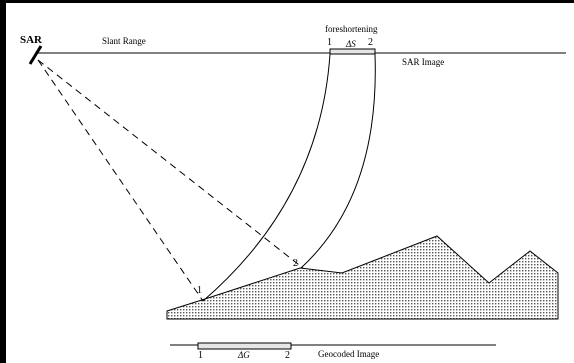 Image resolution: width=574 pixels, height=363 pixels. I want to click on geocoded-image-label: Geocoded Image, so click(348, 354).